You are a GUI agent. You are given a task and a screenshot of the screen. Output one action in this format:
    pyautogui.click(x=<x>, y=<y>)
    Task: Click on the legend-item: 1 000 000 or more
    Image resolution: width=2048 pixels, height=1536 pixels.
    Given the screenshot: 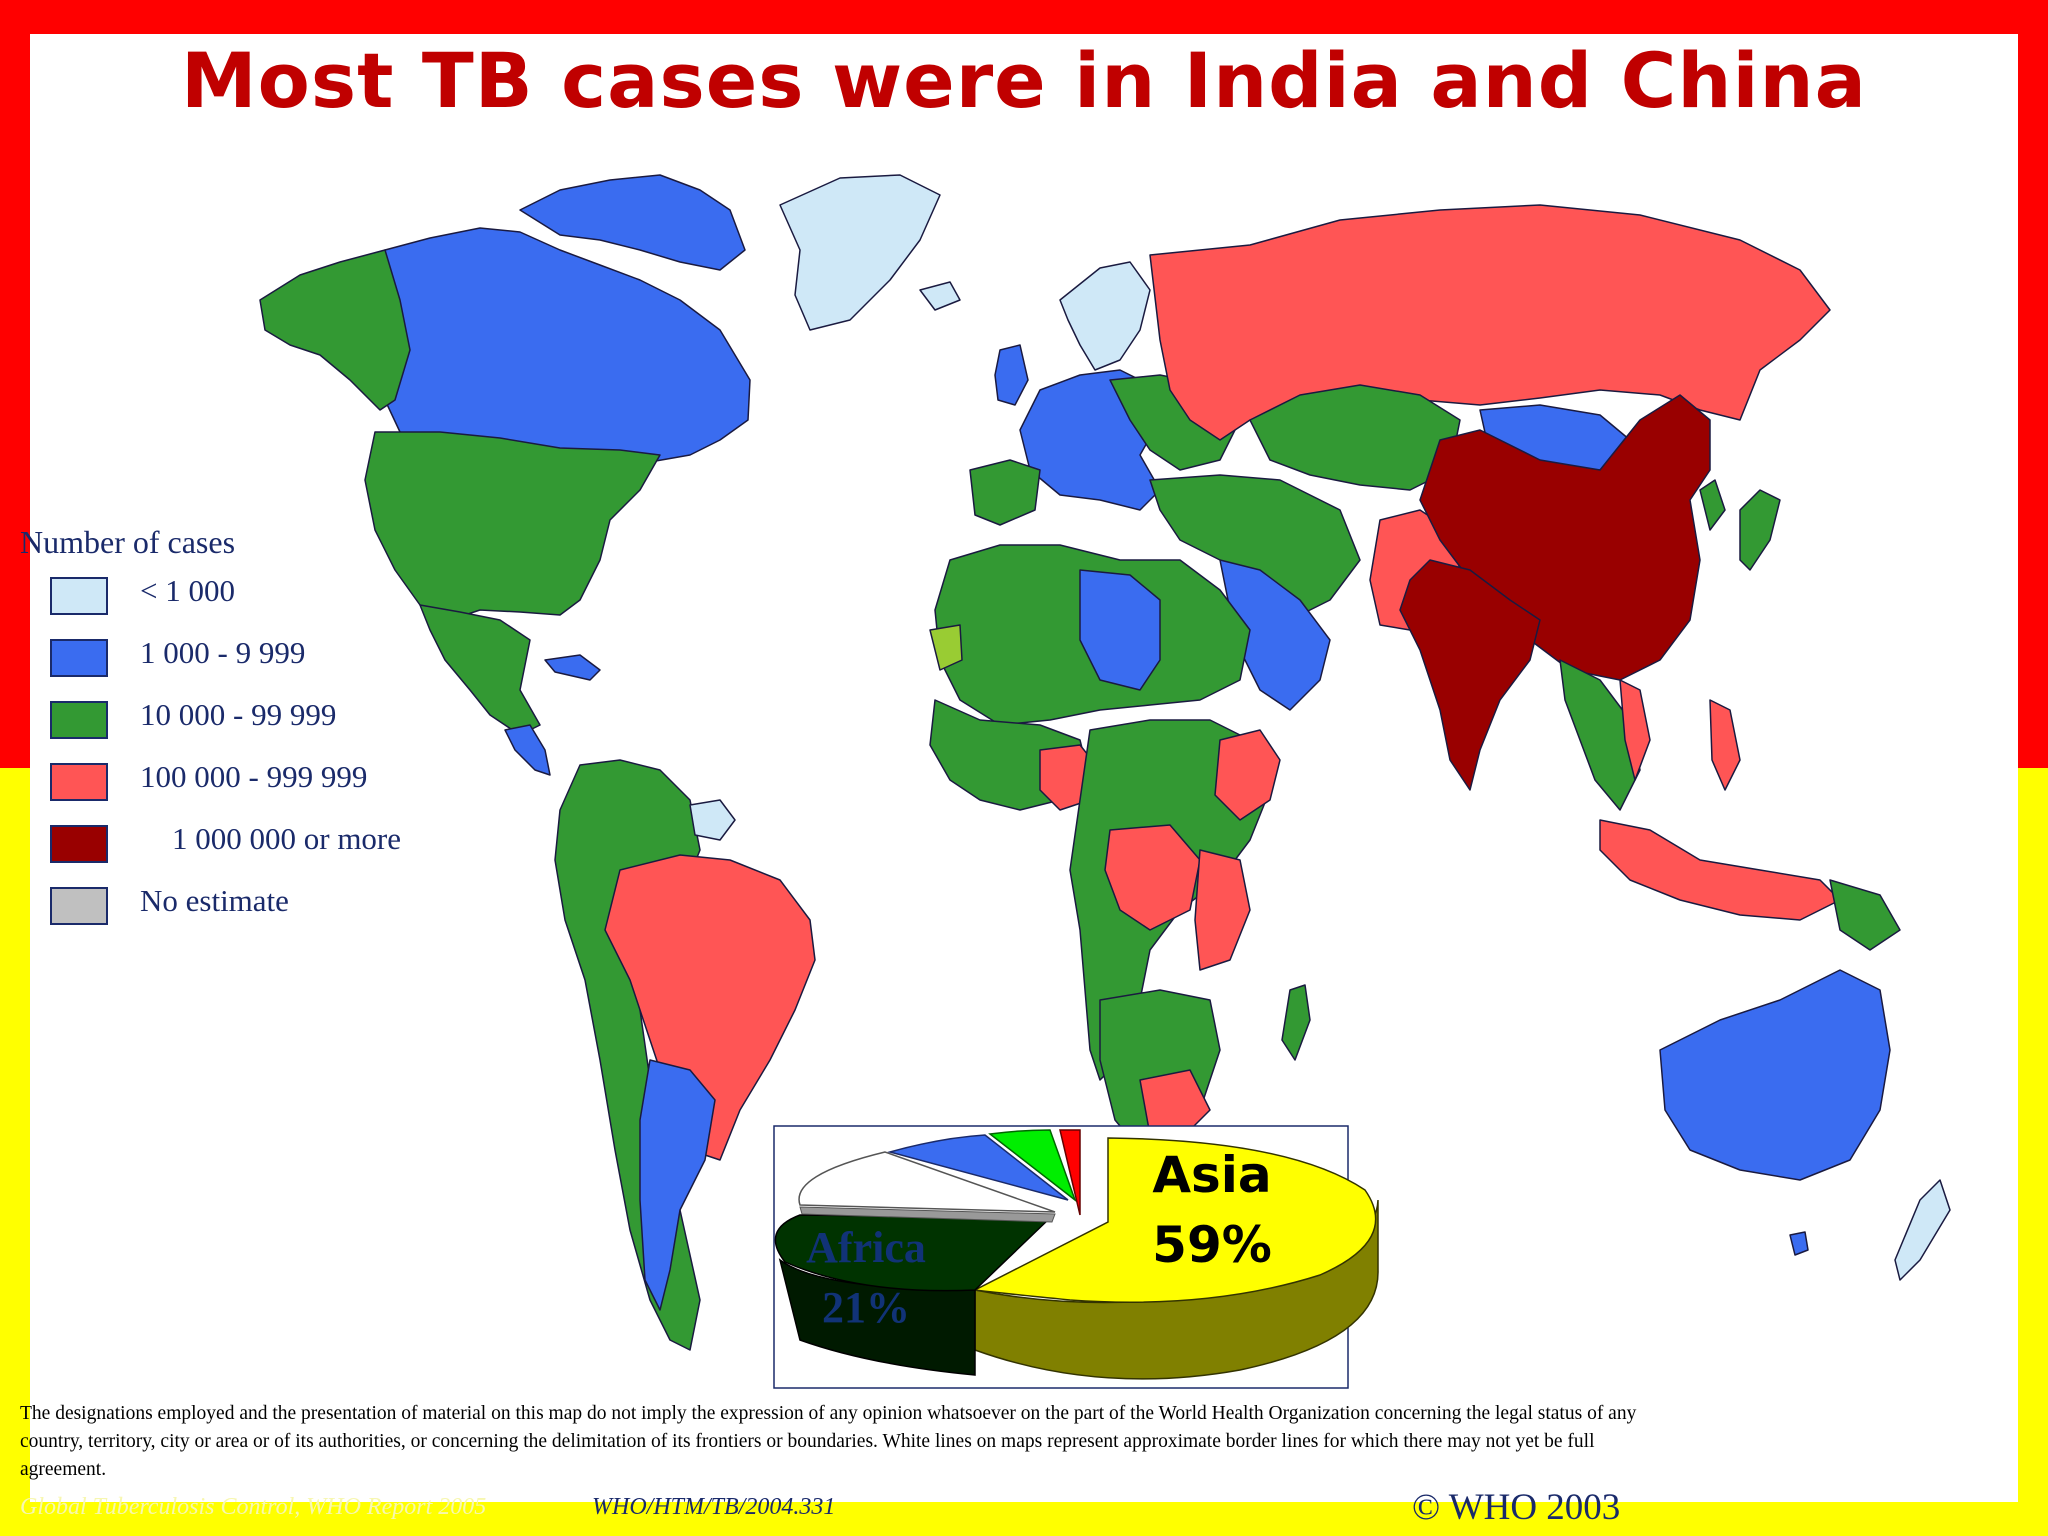 What is the action you would take?
    pyautogui.click(x=210, y=850)
    